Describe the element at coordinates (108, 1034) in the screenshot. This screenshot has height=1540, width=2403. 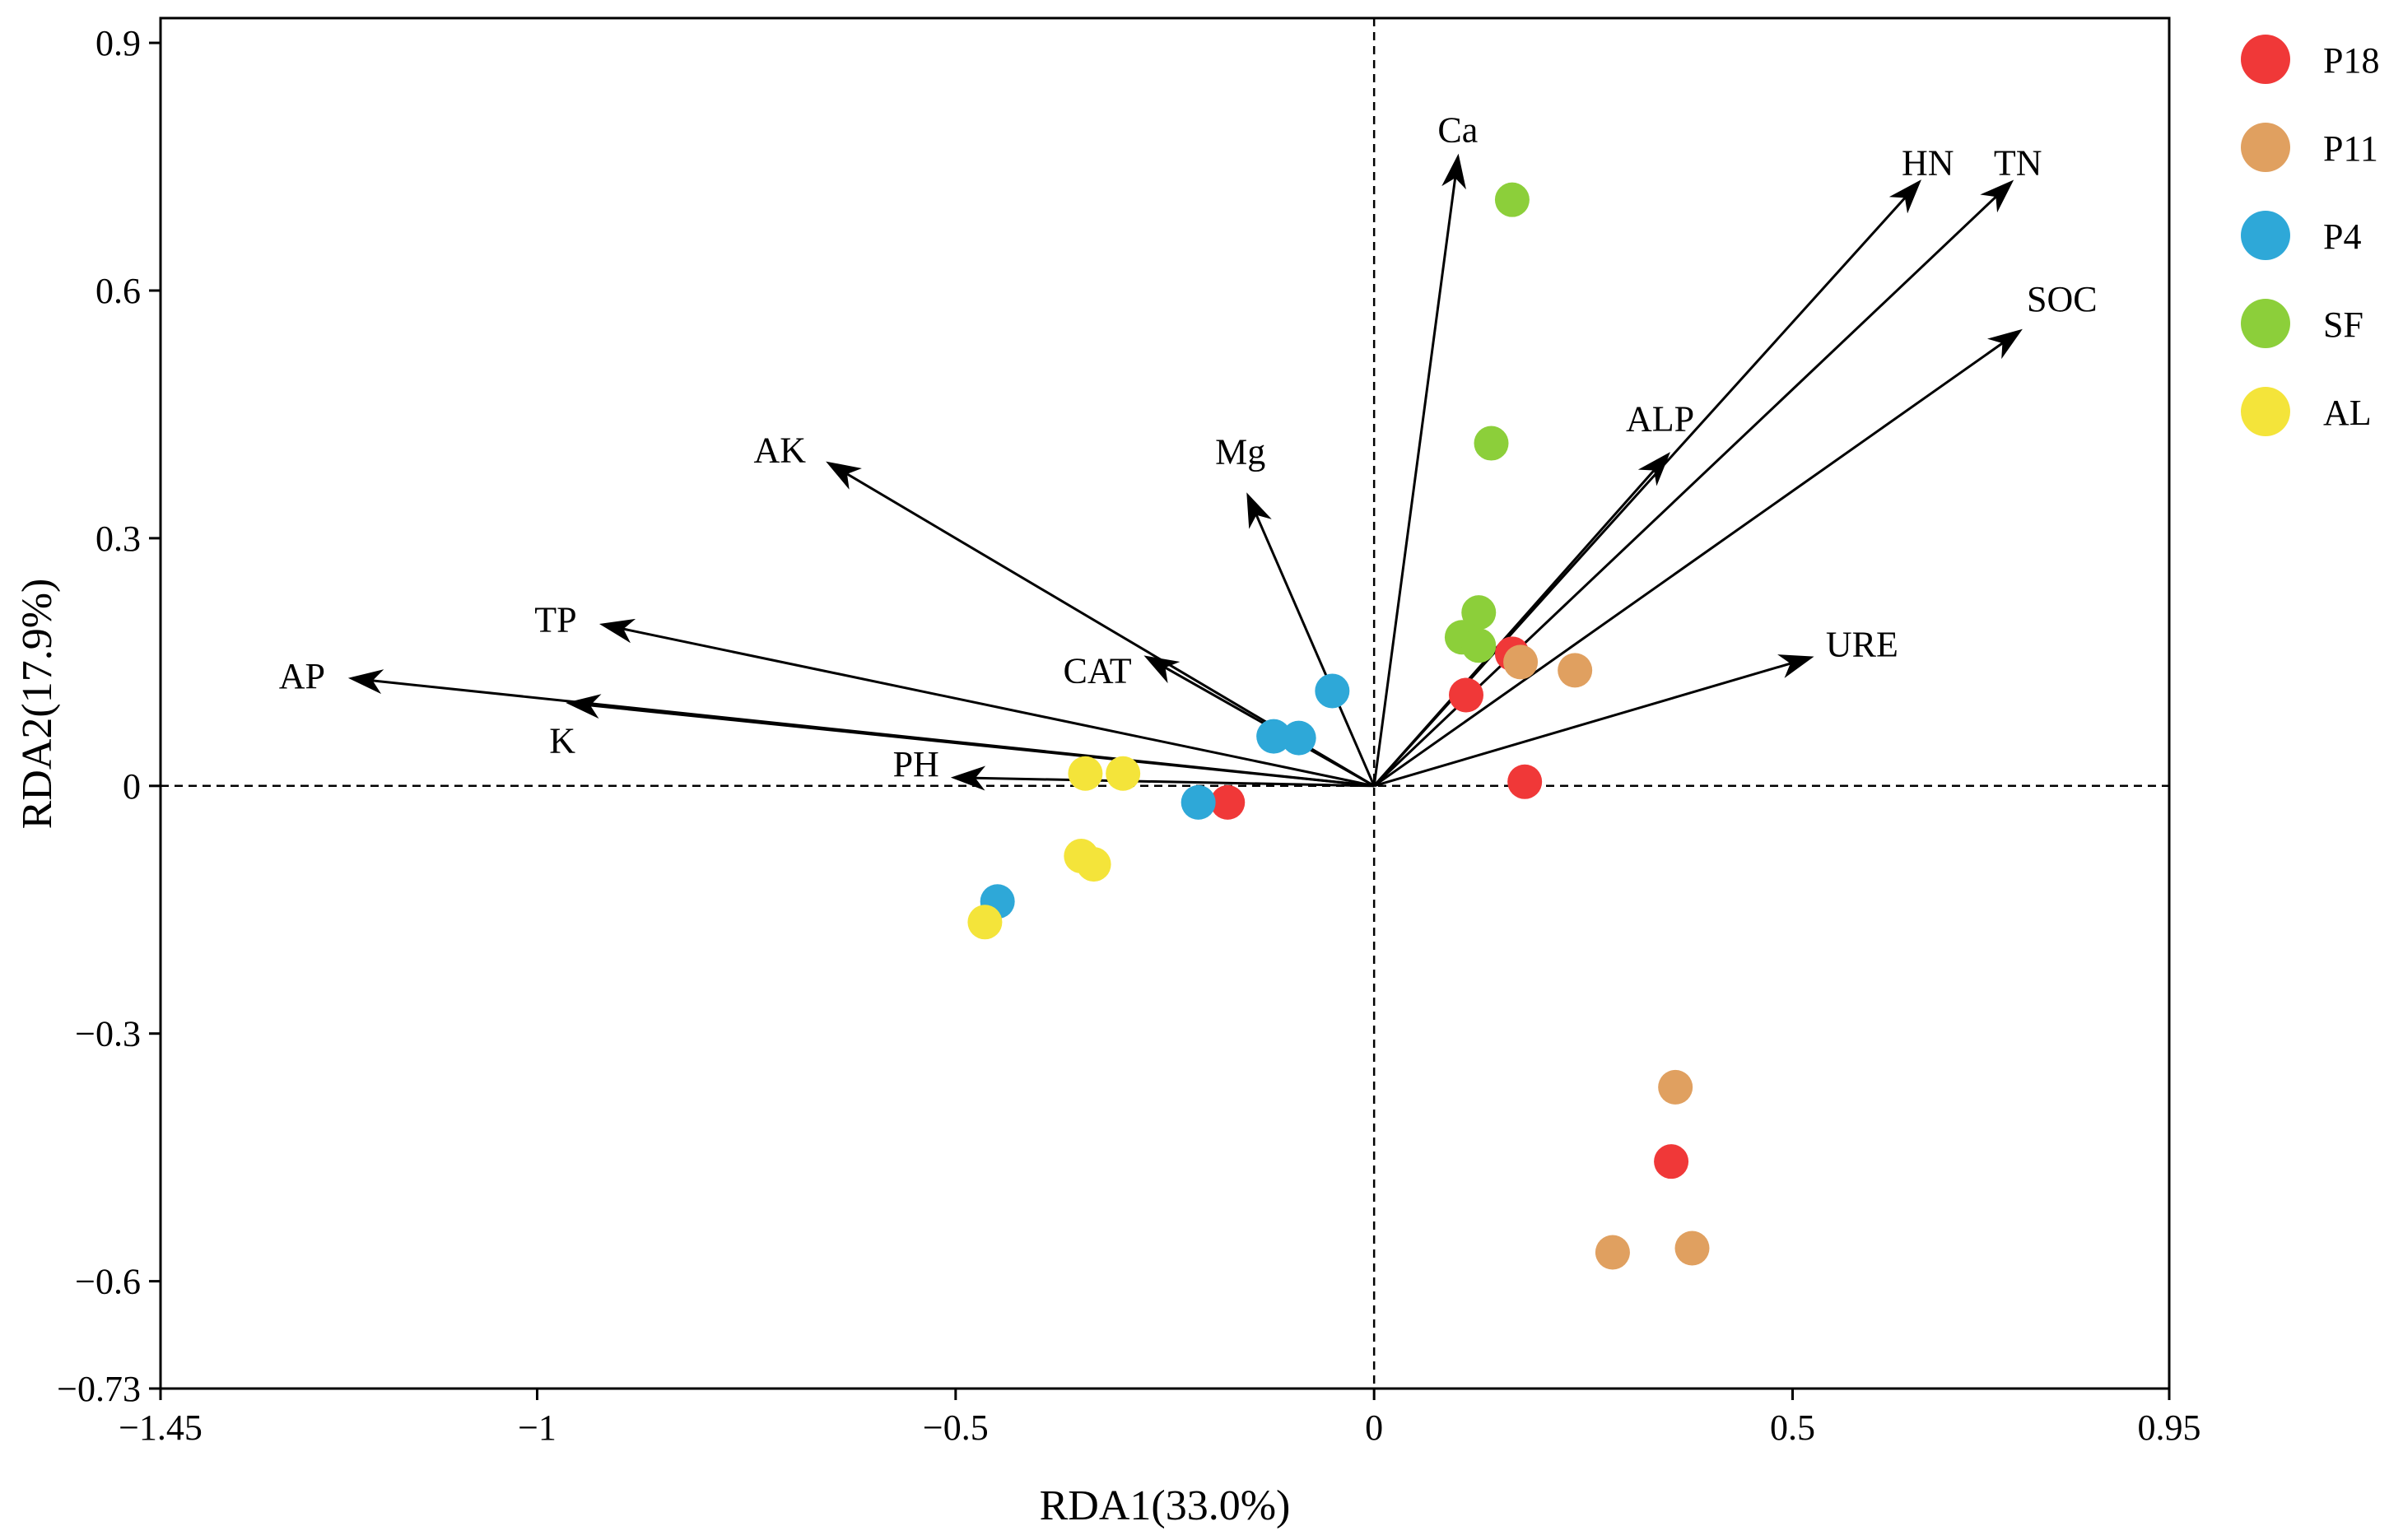
I see `y-tick-label: −0.3` at that location.